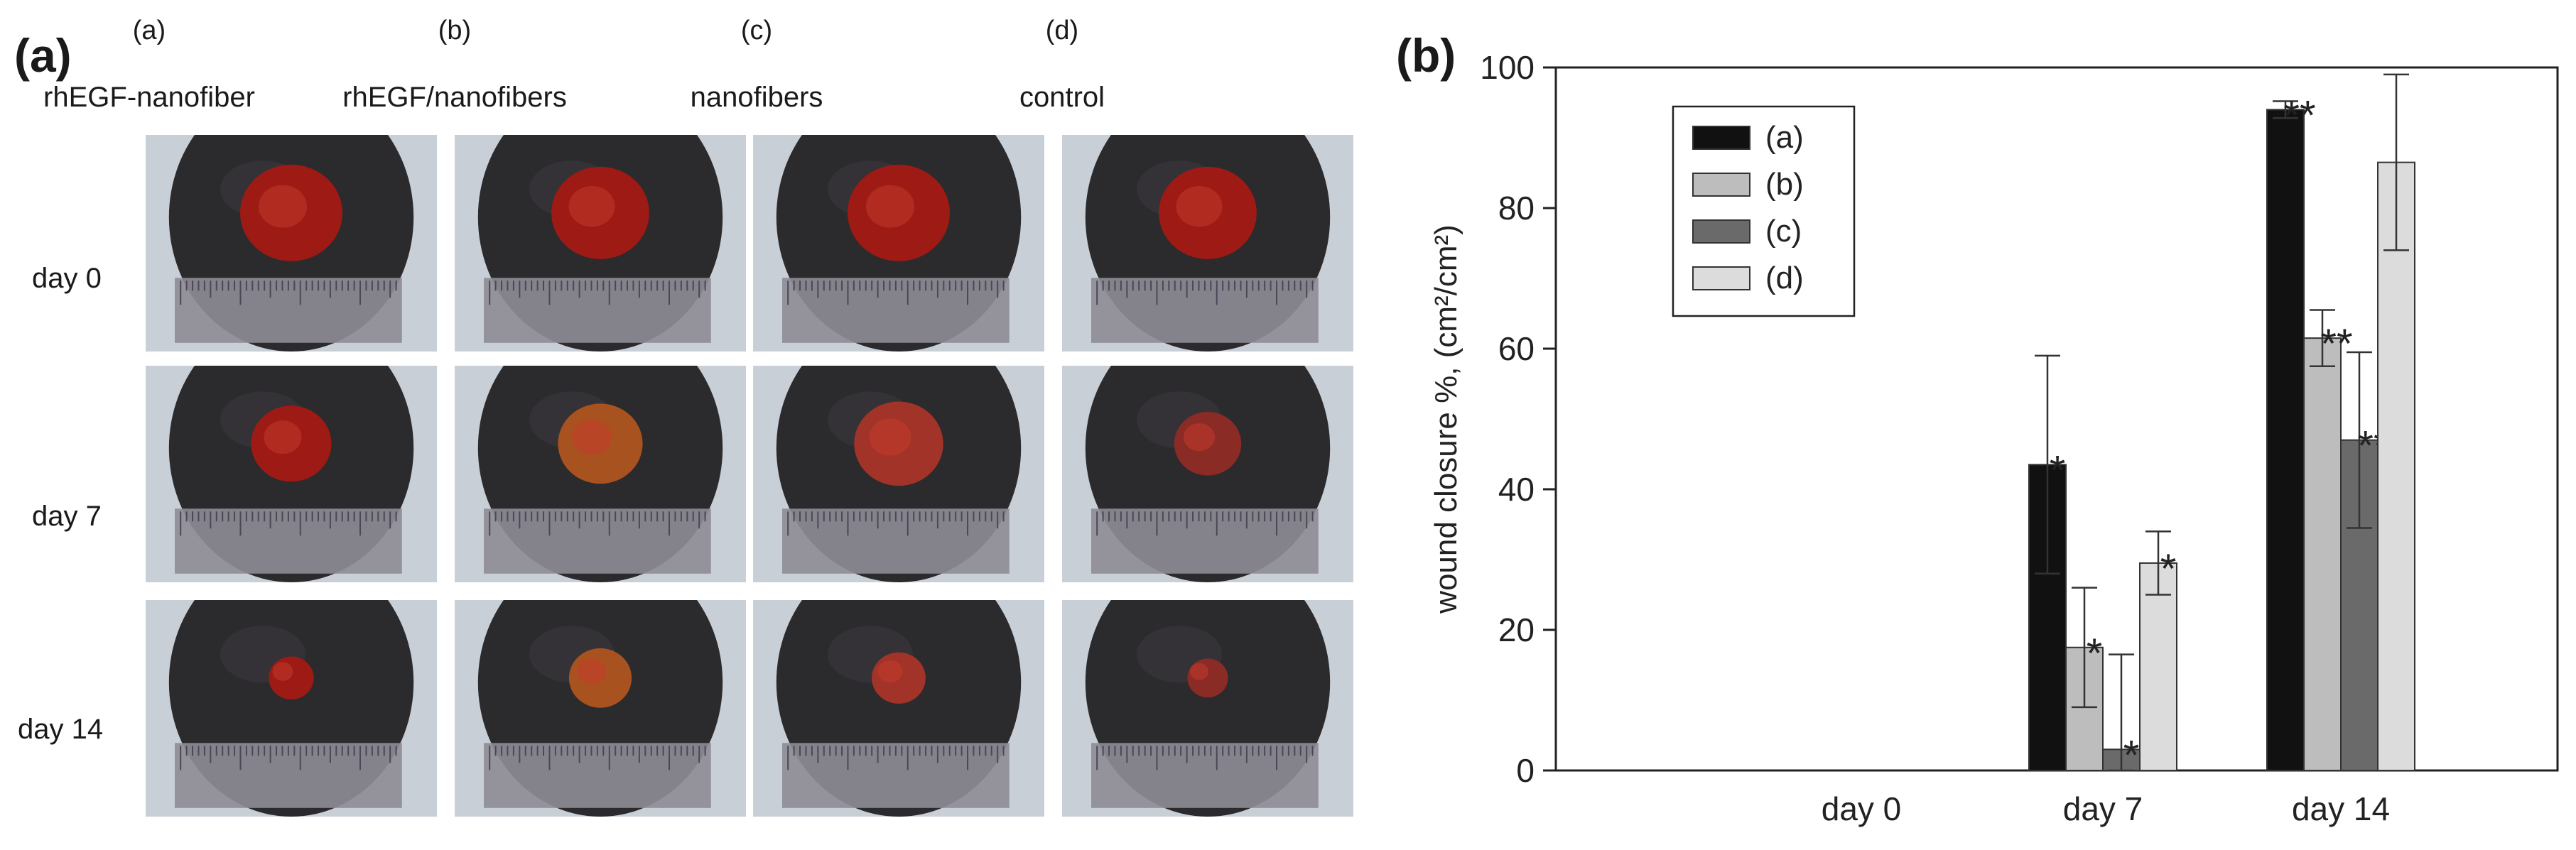 The image size is (2576, 850). Describe the element at coordinates (1446, 419) in the screenshot. I see `y-axis-label: wound closure %, (cm²/cm²)` at that location.